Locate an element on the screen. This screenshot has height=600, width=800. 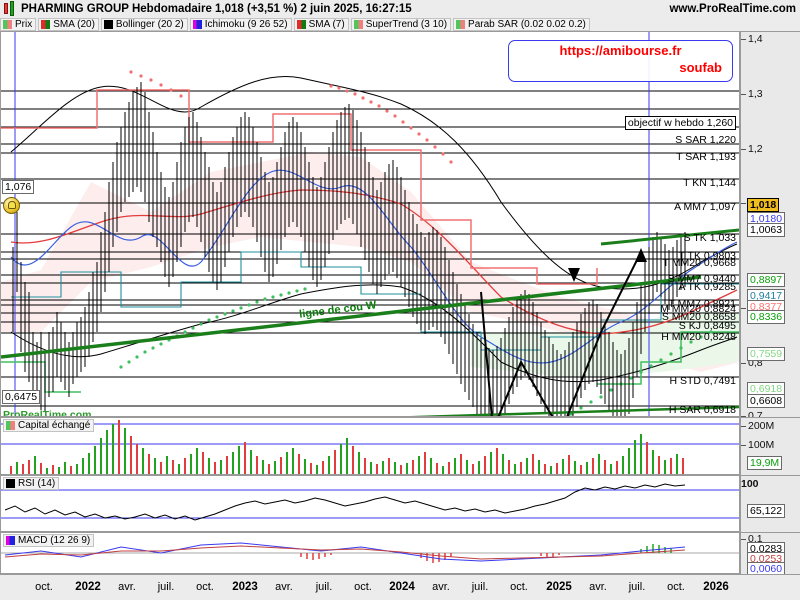
legend-item-volume: Capital échangé is located at coordinates (49, 425).